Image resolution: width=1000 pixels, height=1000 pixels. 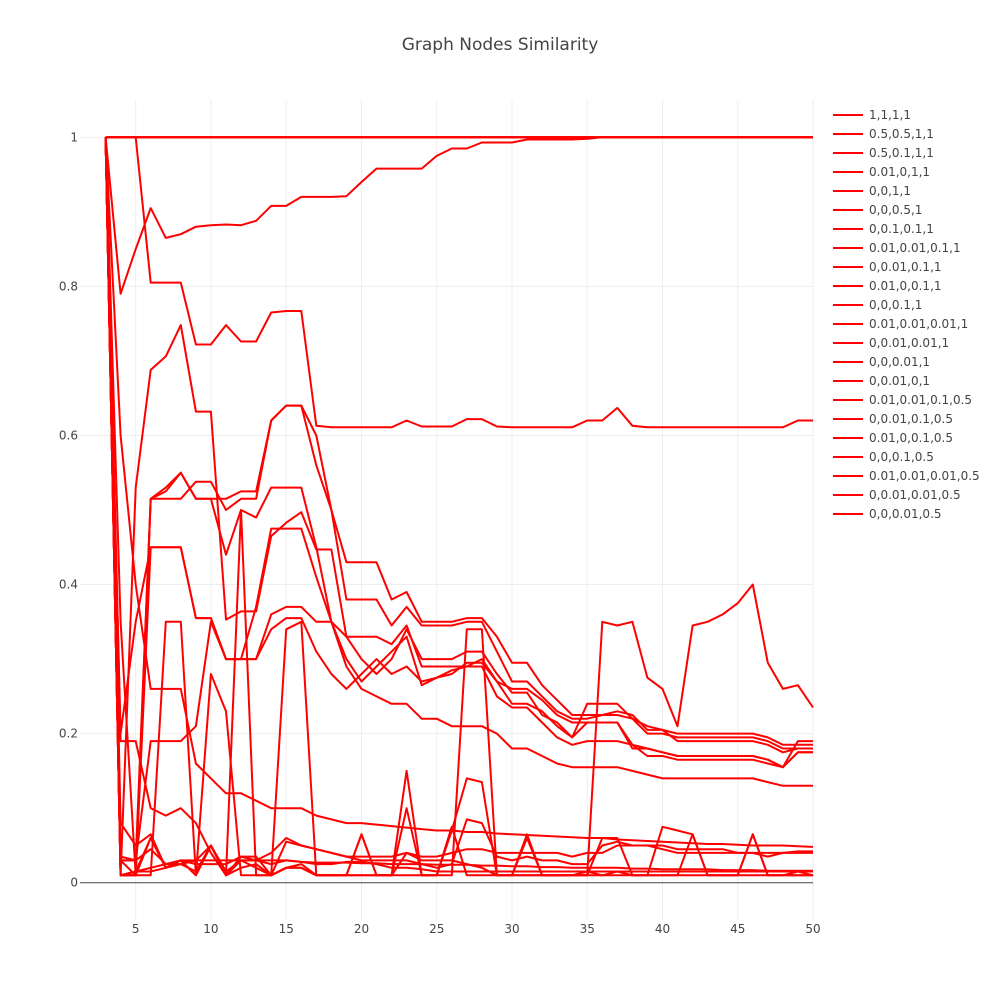 I want to click on legend-item: 0,0.01,0.01,0.5, so click(x=897, y=495).